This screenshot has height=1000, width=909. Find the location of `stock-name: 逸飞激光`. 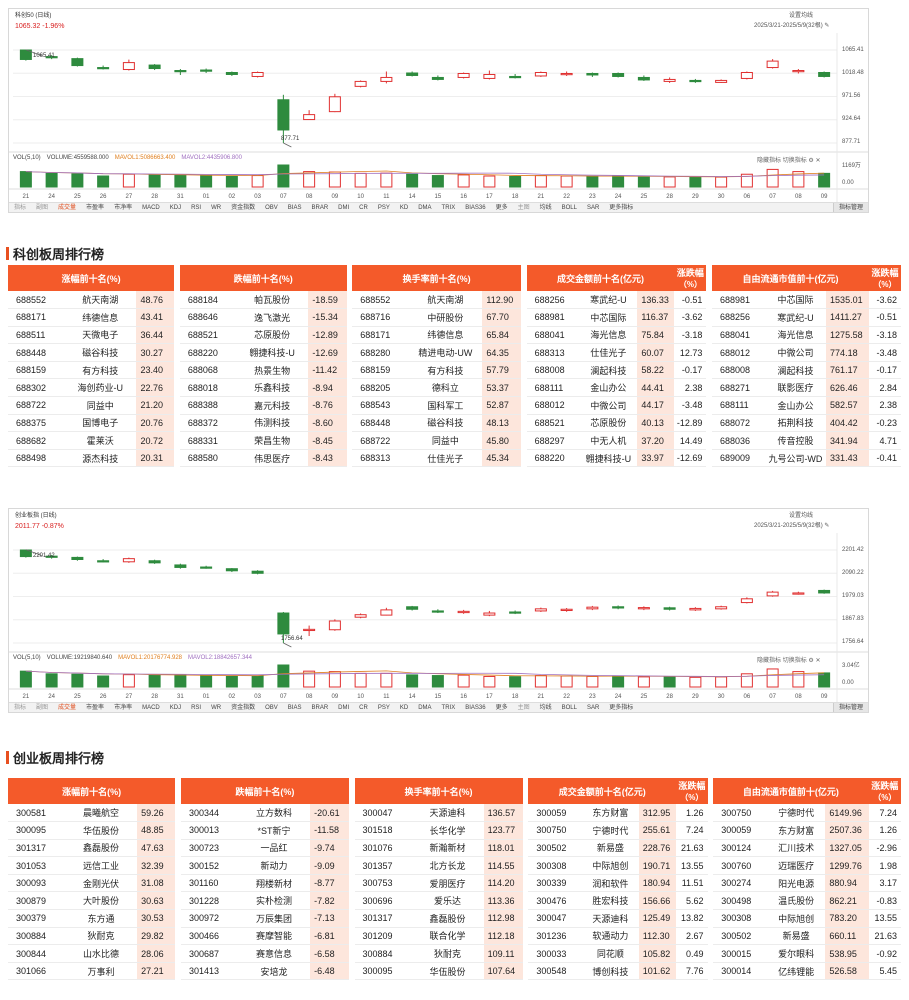

stock-name: 逸飞激光 is located at coordinates (272, 317).